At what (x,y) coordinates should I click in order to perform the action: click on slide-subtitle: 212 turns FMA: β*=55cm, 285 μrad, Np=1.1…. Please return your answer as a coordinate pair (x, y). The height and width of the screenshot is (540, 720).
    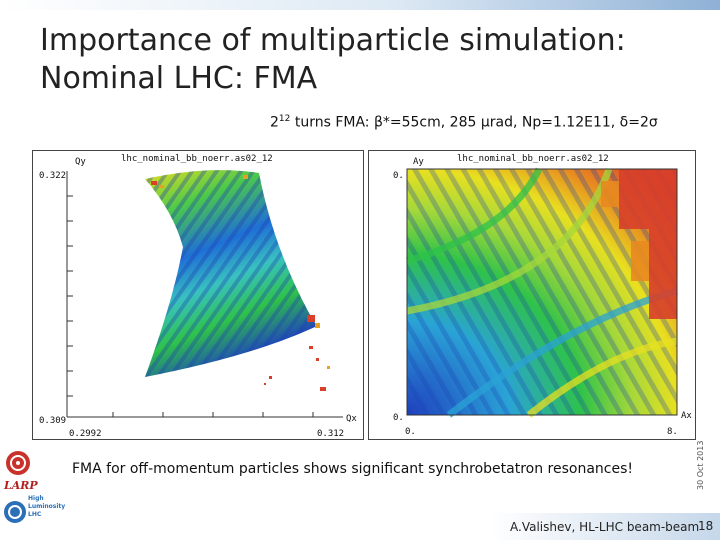
    Looking at the image, I should click on (464, 122).